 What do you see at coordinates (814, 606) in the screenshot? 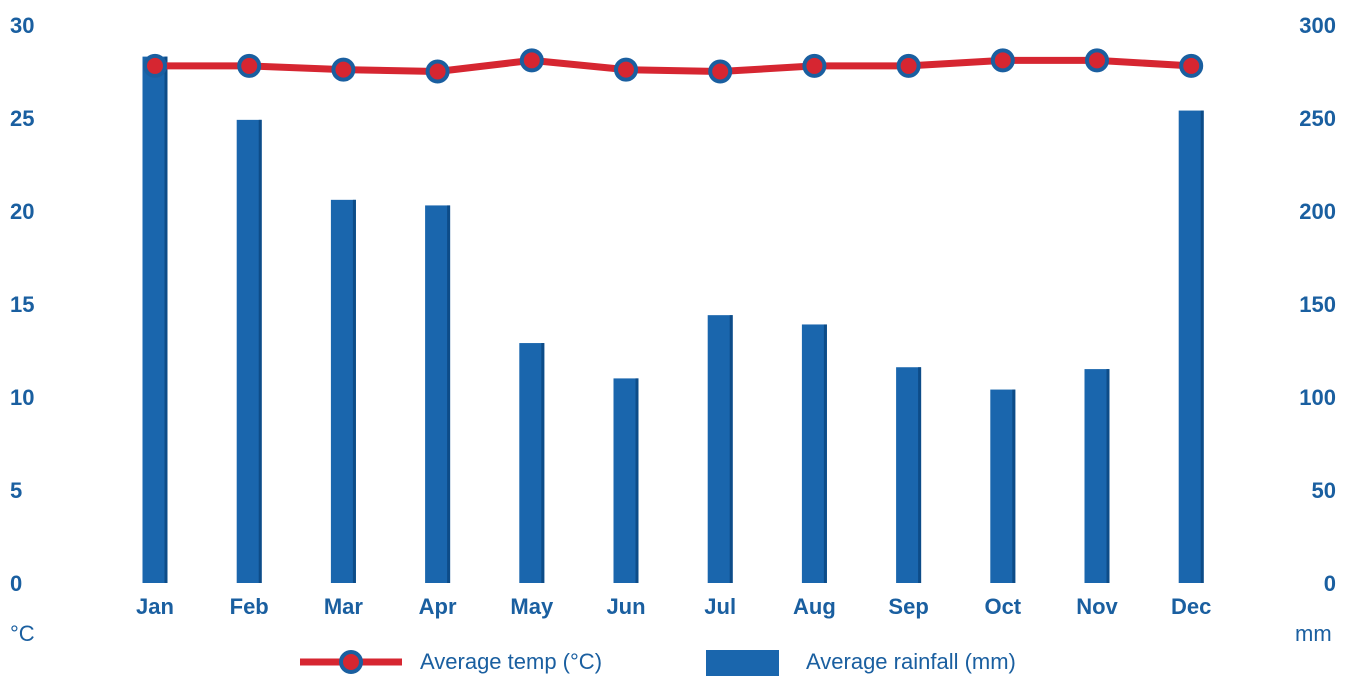
I see `x-axis-label-aug: Aug` at bounding box center [814, 606].